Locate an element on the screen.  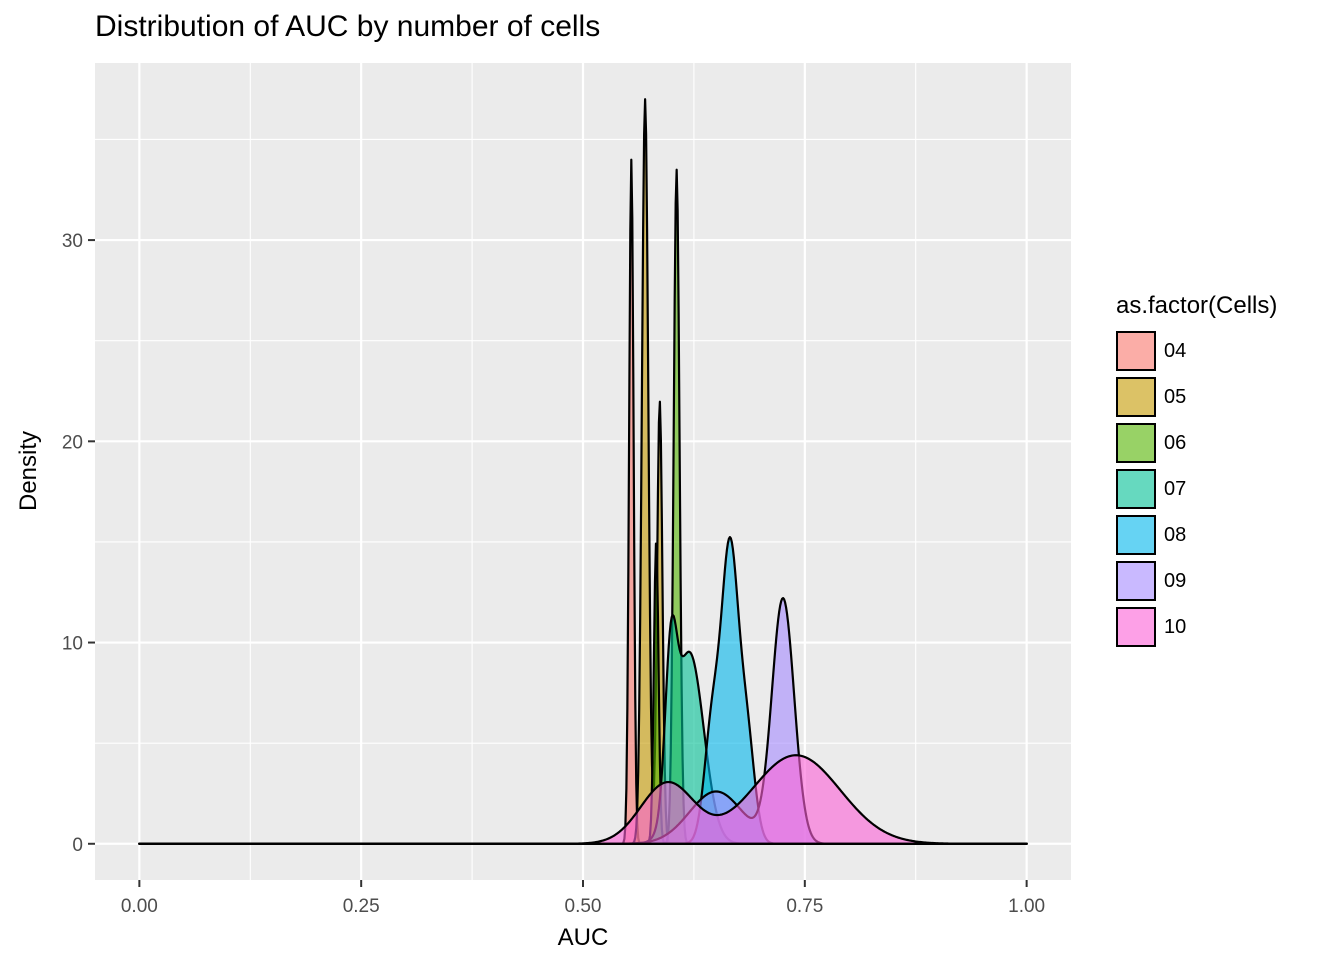
legend-label: 09 is located at coordinates (1175, 580).